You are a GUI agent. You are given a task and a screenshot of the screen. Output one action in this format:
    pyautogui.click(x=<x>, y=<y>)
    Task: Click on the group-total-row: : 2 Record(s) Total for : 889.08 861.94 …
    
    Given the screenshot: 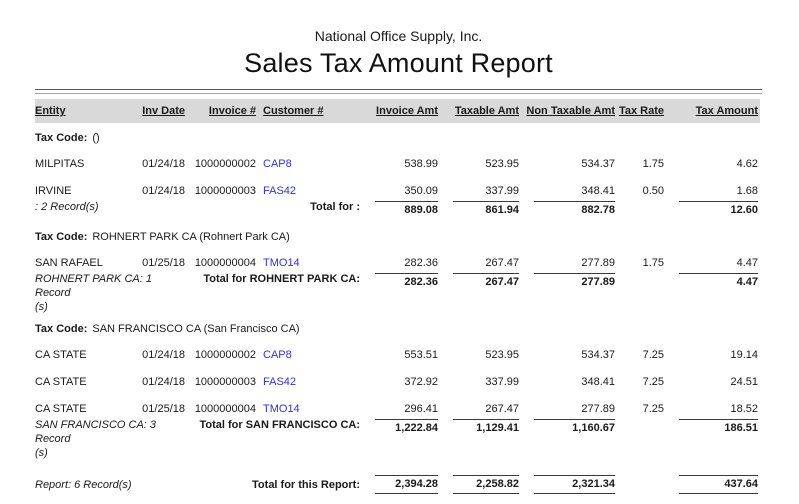 What is the action you would take?
    pyautogui.click(x=397, y=211)
    